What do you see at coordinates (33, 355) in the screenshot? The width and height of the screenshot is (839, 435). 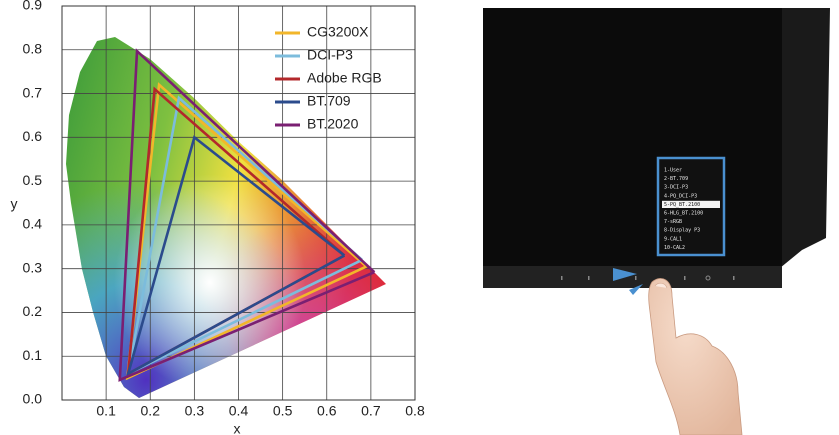 I see `y-tick-label: 0.1` at bounding box center [33, 355].